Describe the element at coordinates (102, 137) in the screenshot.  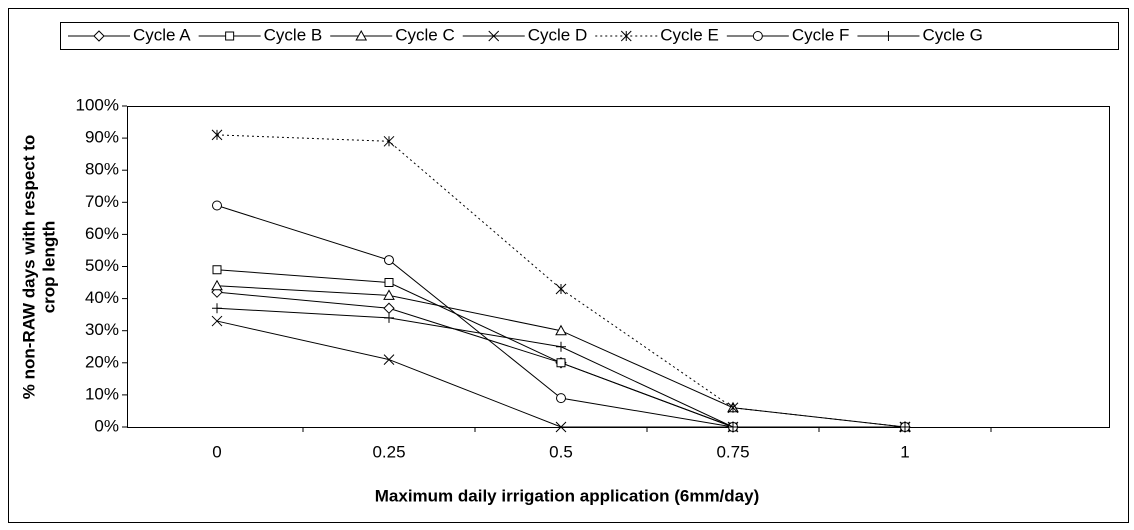
I see `y-tick-label: 90%` at that location.